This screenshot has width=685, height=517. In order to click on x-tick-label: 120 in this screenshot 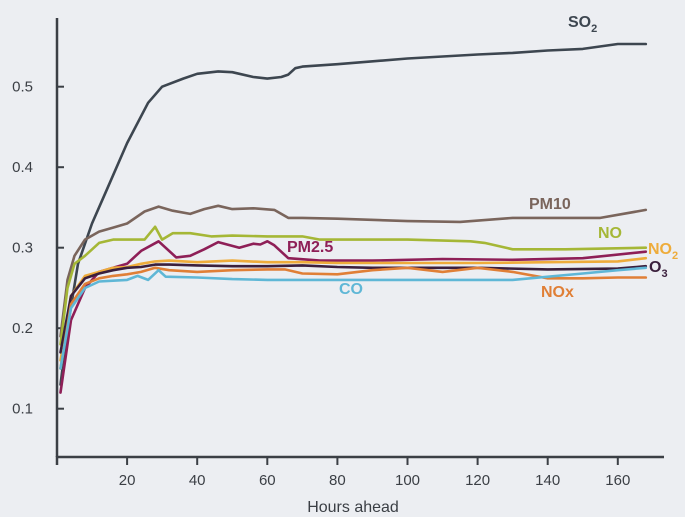, I will do `click(477, 480)`.